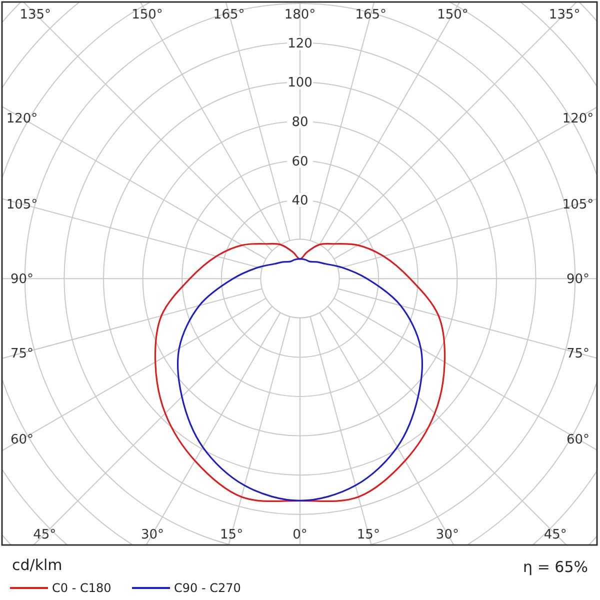  Describe the element at coordinates (300, 122) in the screenshot. I see `y-tick-label: 80` at that location.